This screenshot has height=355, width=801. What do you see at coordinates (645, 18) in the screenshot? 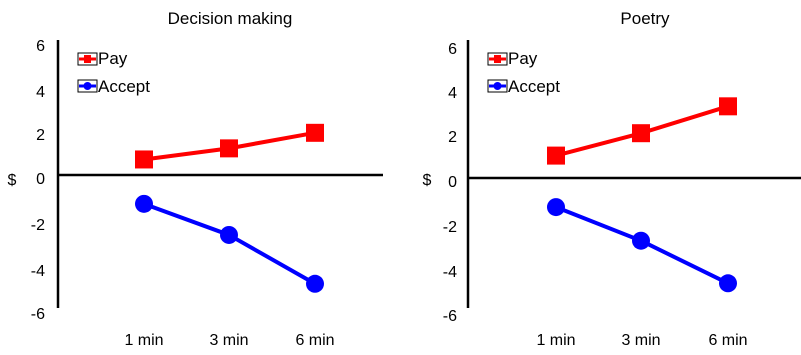
I see `chart-title: Poetry` at bounding box center [645, 18].